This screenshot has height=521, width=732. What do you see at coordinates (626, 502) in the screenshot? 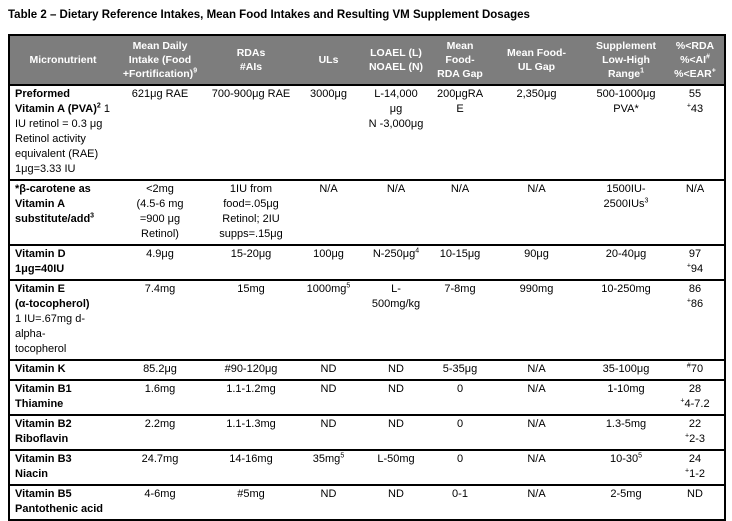
I see `value-cell: 2-5mg` at bounding box center [626, 502].